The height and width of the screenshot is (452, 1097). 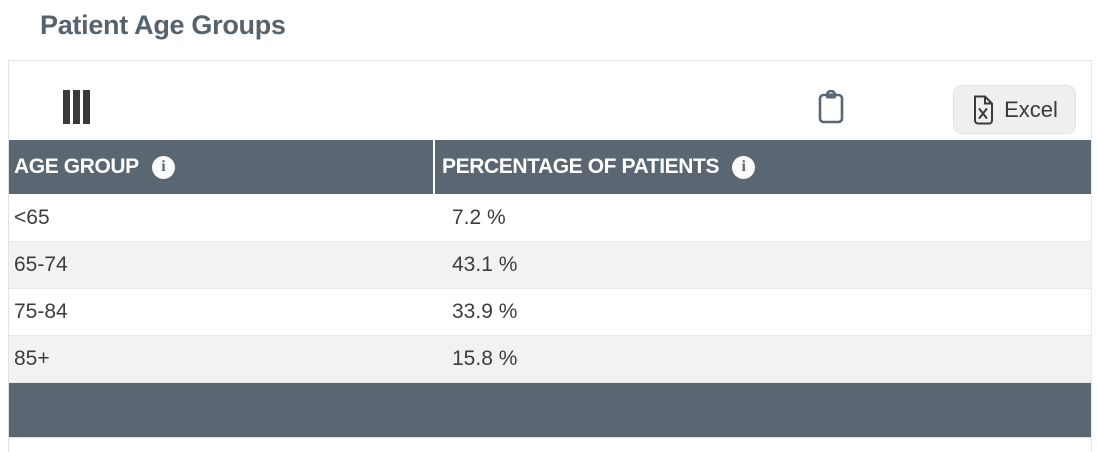 I want to click on excel-button-label: Excel, so click(x=1031, y=109).